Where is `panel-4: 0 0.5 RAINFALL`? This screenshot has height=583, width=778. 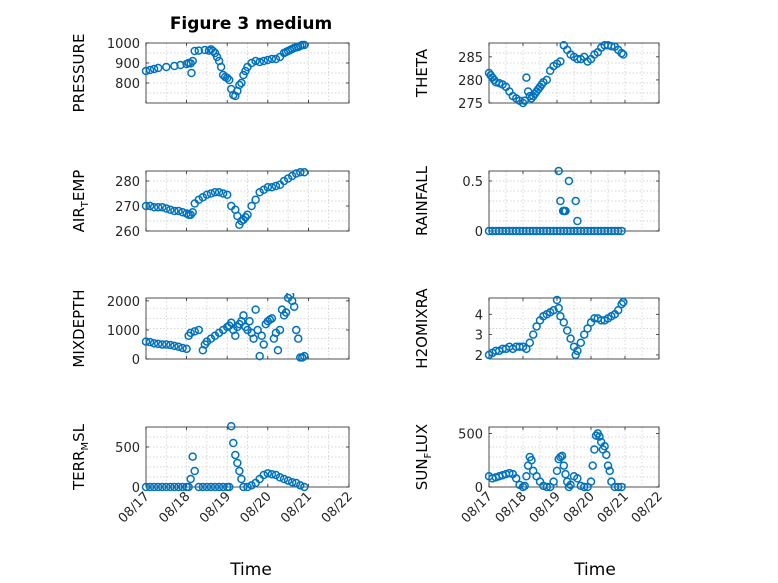 panel-4: 0 0.5 RAINFALL is located at coordinates (536, 202).